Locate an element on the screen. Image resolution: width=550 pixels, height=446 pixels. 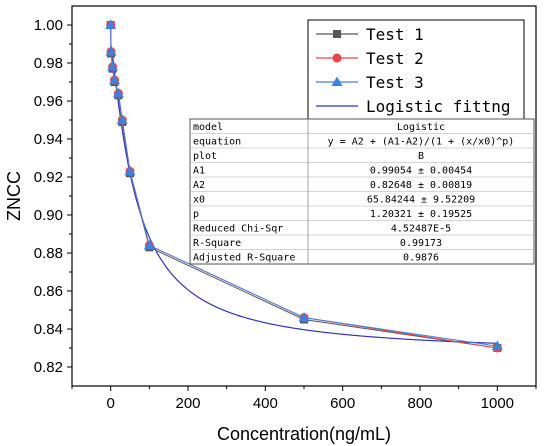
x-axis: 0 200 400 600 800 1000 is located at coordinates (304, 399).